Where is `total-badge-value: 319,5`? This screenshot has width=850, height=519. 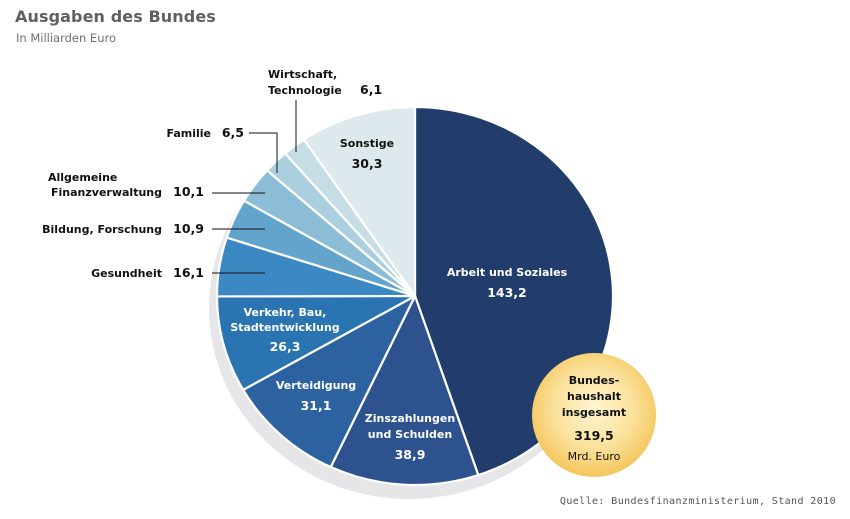
total-badge-value: 319,5 is located at coordinates (594, 435).